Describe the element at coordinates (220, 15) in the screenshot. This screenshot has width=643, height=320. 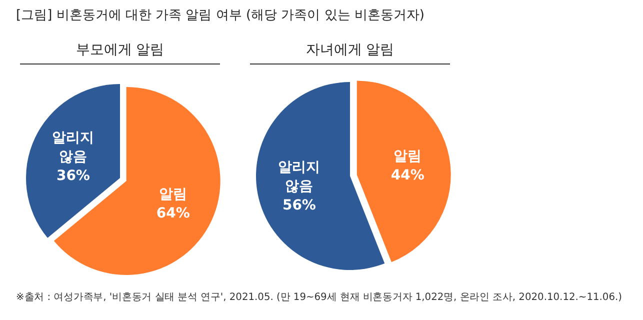
I see `chart-title: [그림] 비혼동거에 대한 가족 알림 여부 (해당 가족이 있는 비혼동거자)` at that location.